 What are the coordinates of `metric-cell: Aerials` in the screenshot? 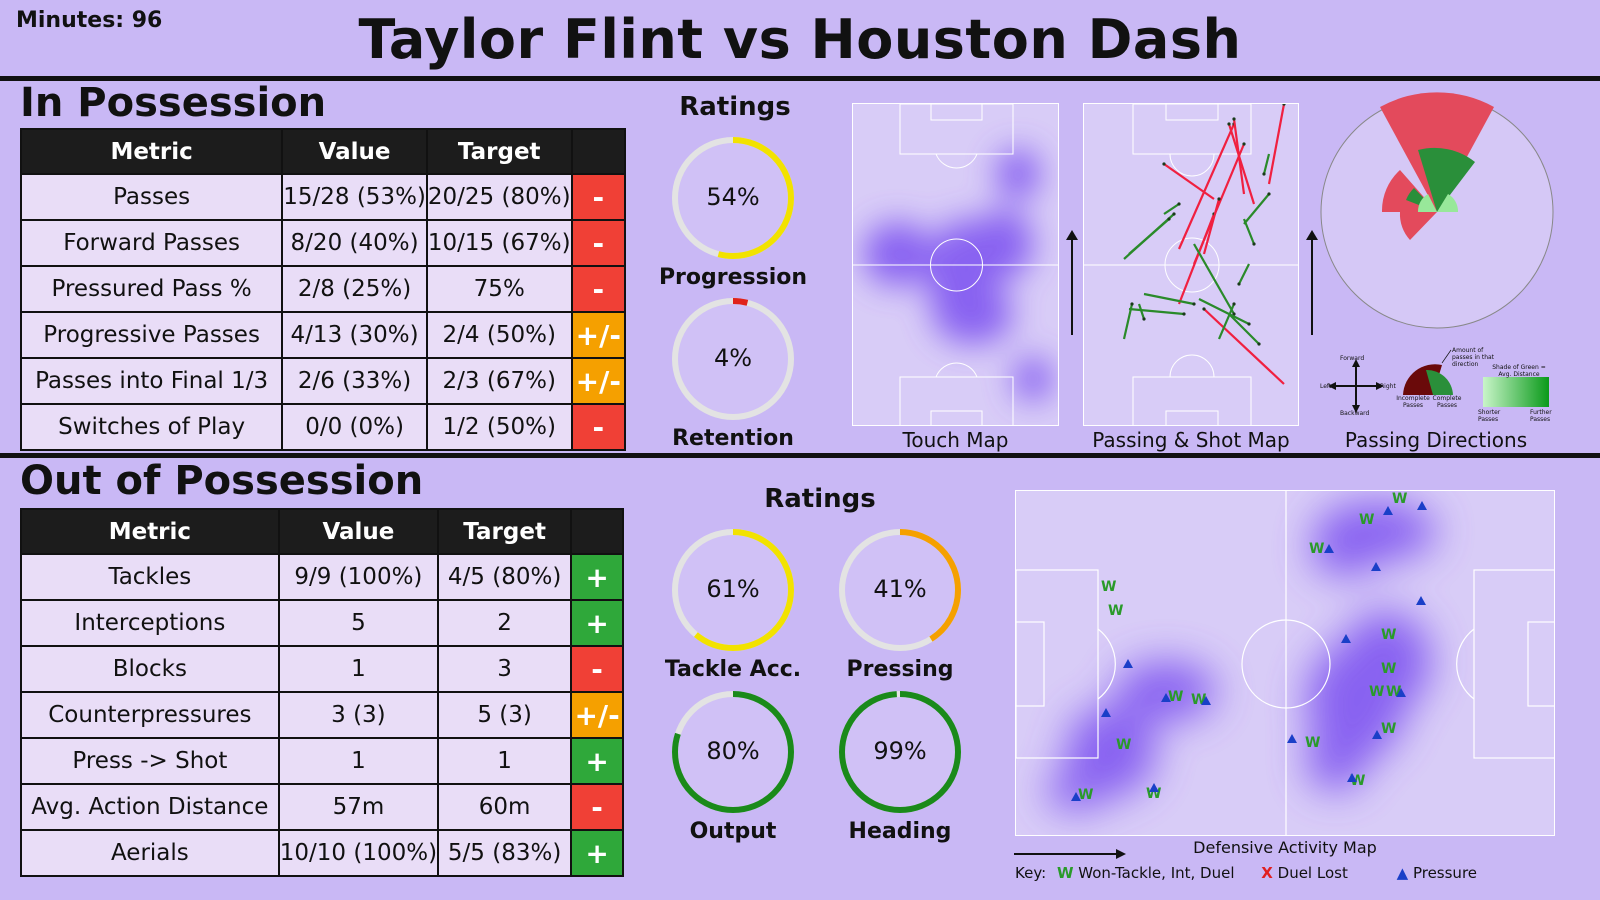 It's located at (150, 853).